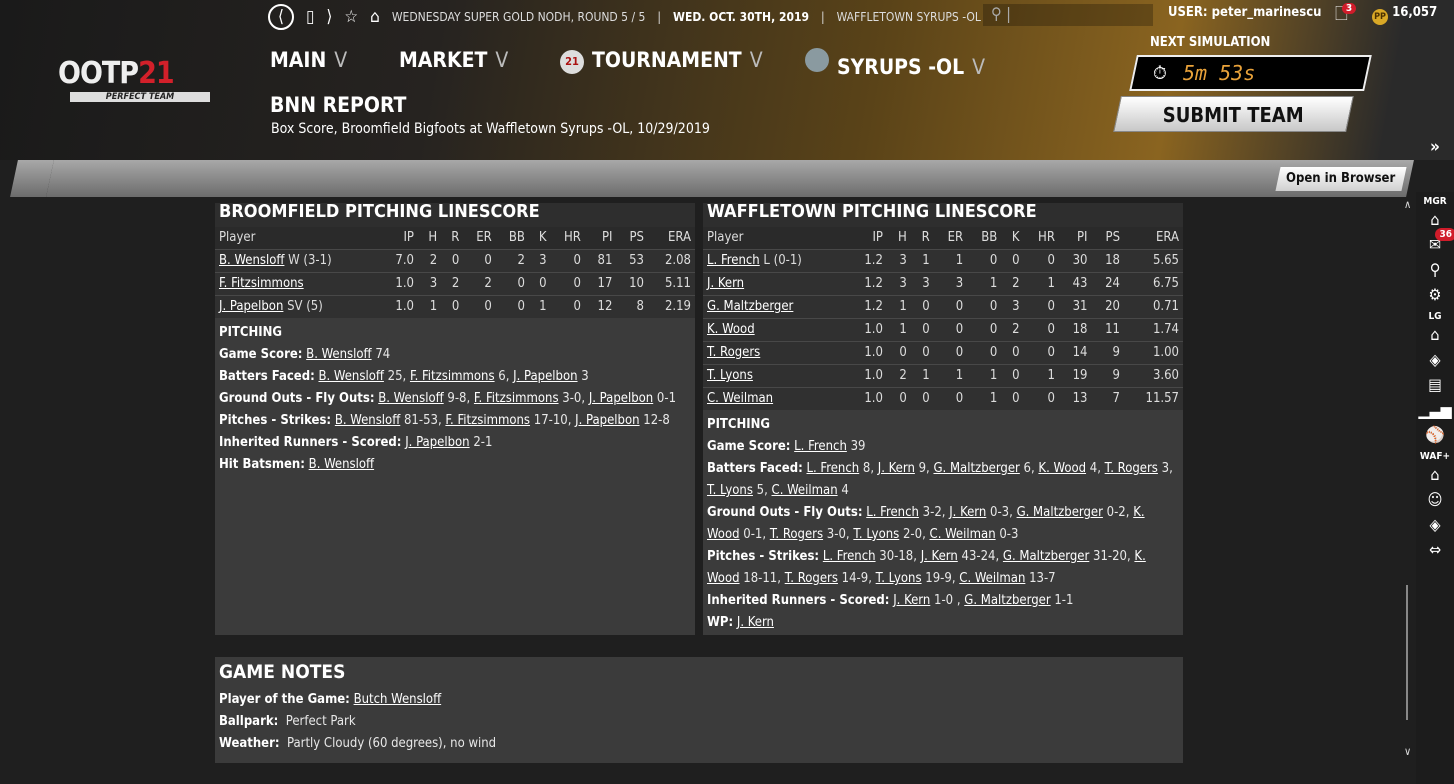 The width and height of the screenshot is (1454, 784). What do you see at coordinates (984, 398) in the screenshot?
I see `stat-cell: 1` at bounding box center [984, 398].